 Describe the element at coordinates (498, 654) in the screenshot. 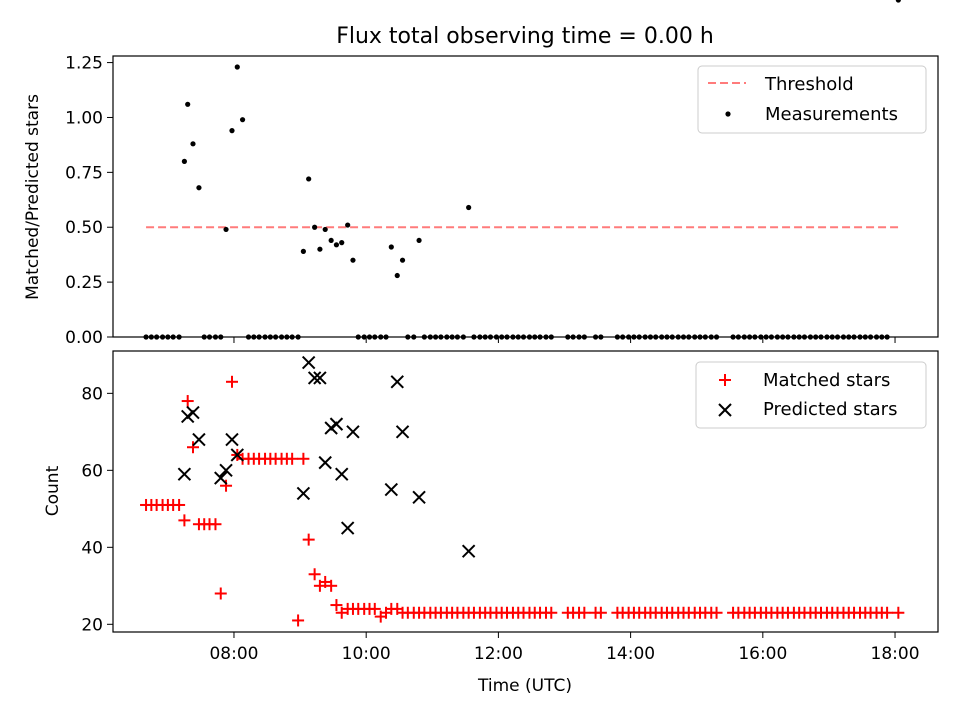

I see `x-tick-label: 12:00` at that location.